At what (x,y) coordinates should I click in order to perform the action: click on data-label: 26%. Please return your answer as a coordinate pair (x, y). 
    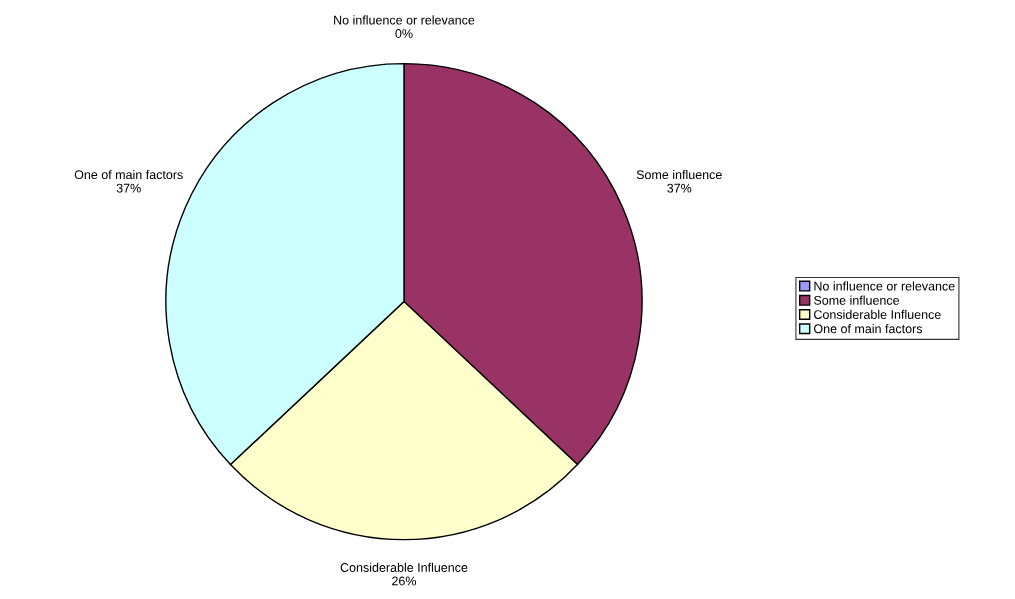
    Looking at the image, I should click on (404, 581).